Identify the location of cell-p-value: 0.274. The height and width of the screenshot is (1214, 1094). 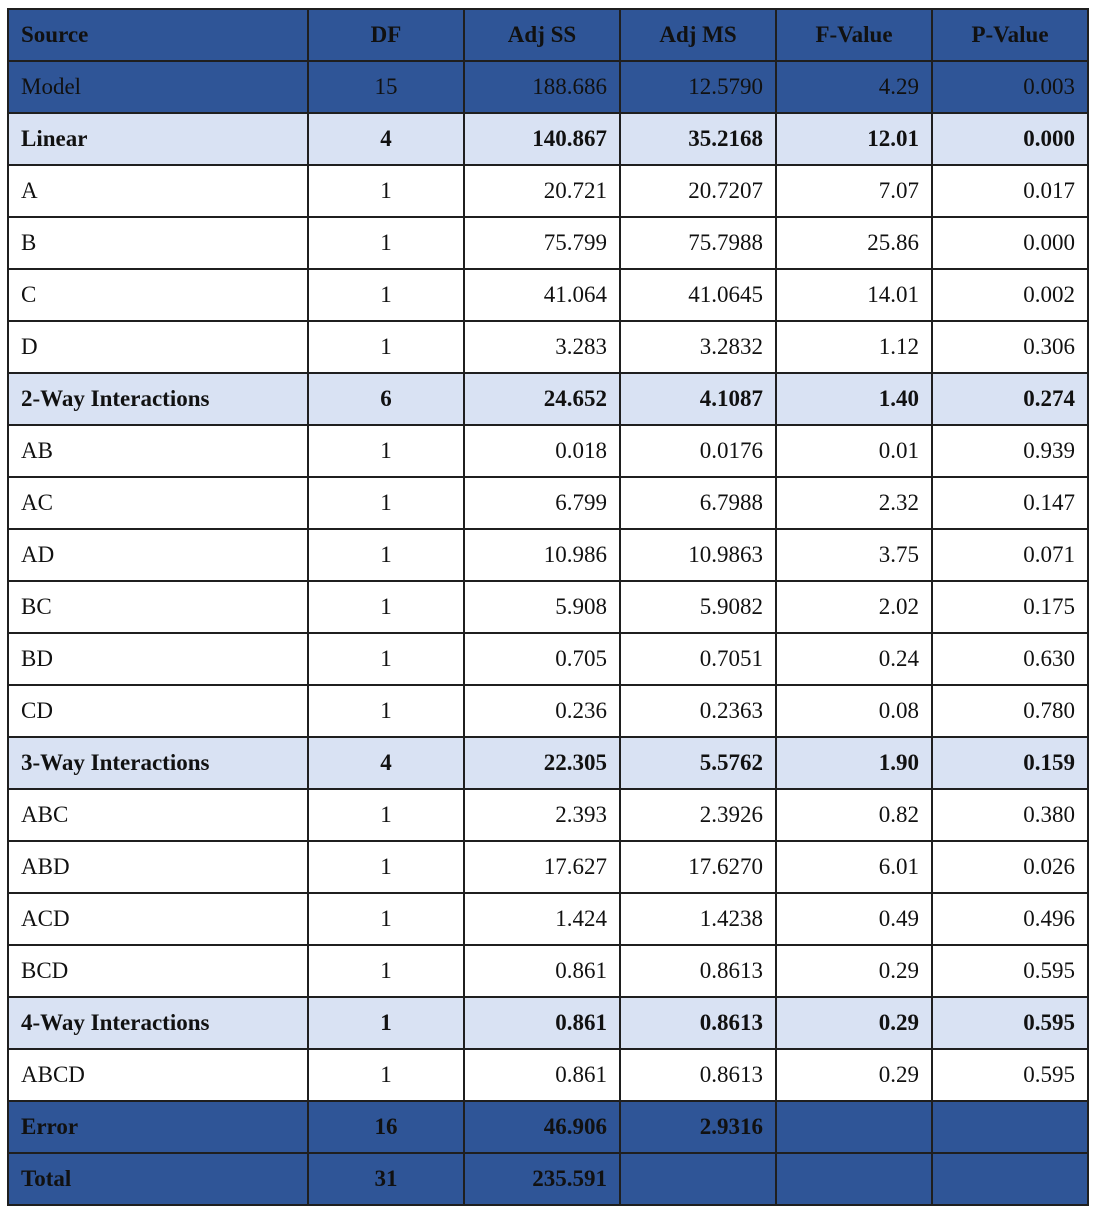
(1010, 399).